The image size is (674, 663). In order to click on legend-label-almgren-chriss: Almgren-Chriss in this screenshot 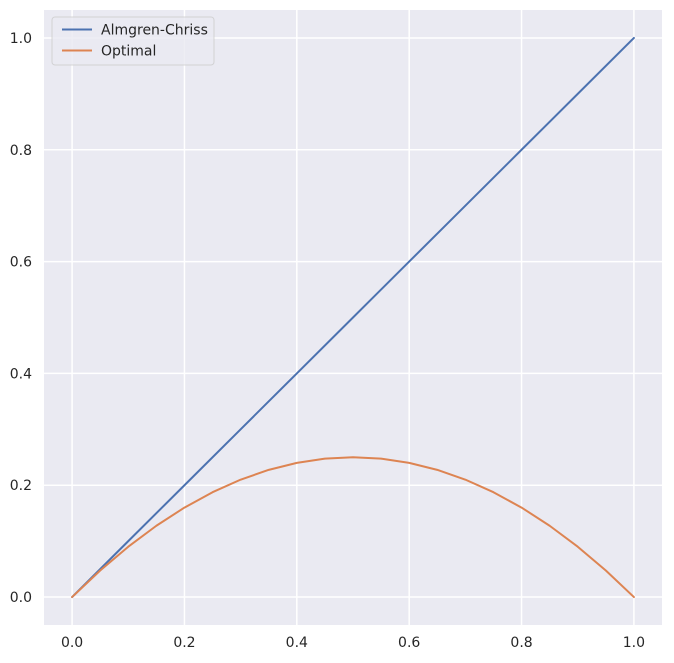, I will do `click(154, 31)`.